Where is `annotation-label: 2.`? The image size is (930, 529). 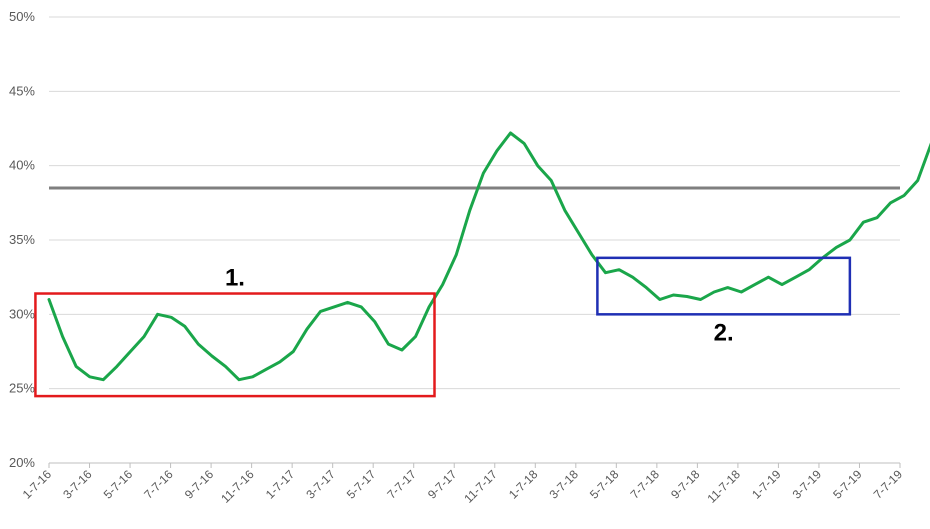
annotation-label: 2. is located at coordinates (724, 332).